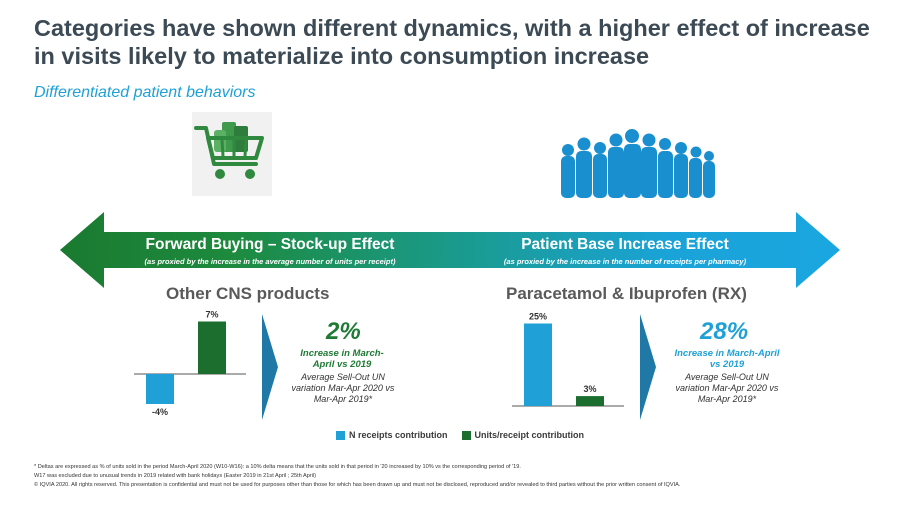 The height and width of the screenshot is (506, 900). I want to click on legend-swatch-green, so click(466, 435).